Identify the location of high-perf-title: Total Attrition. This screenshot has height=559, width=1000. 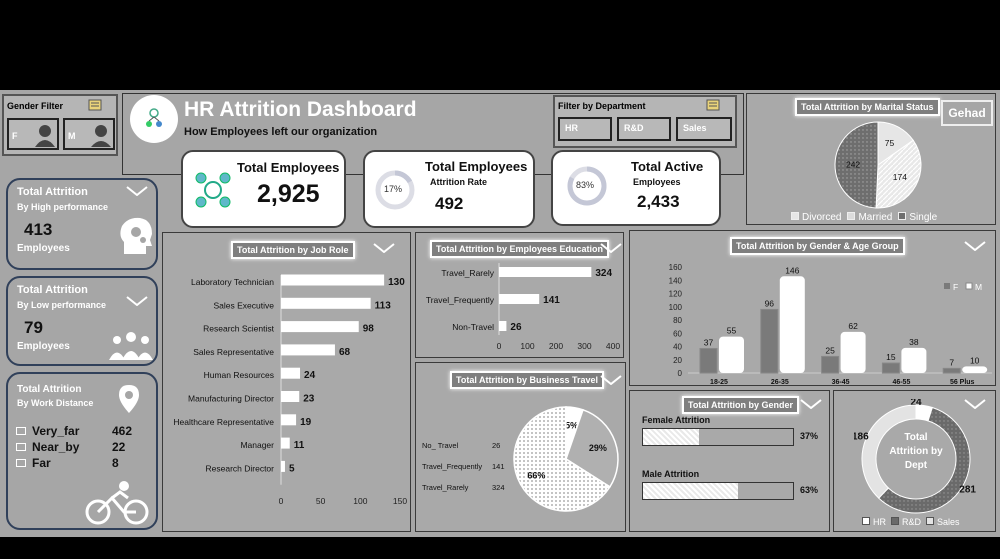
(52, 192).